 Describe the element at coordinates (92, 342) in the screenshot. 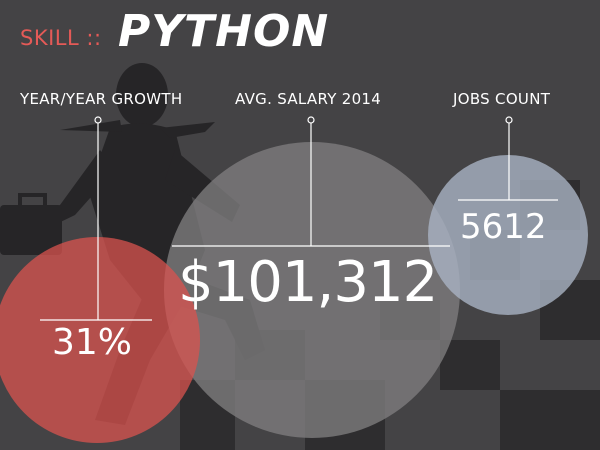

I see `growth-value: 31%` at that location.